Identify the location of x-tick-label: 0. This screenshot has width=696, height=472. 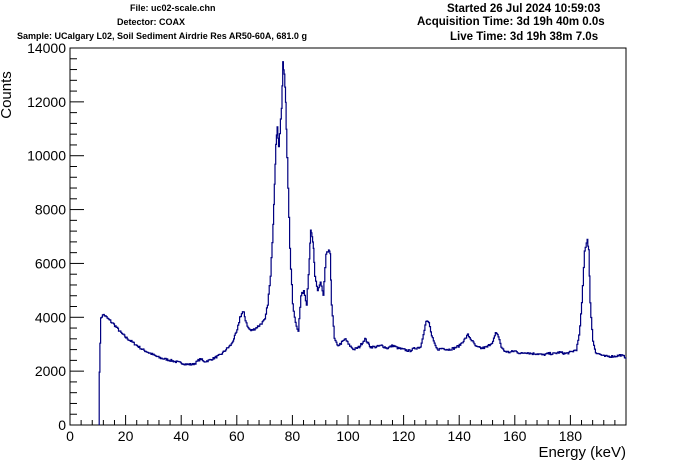
(70, 436).